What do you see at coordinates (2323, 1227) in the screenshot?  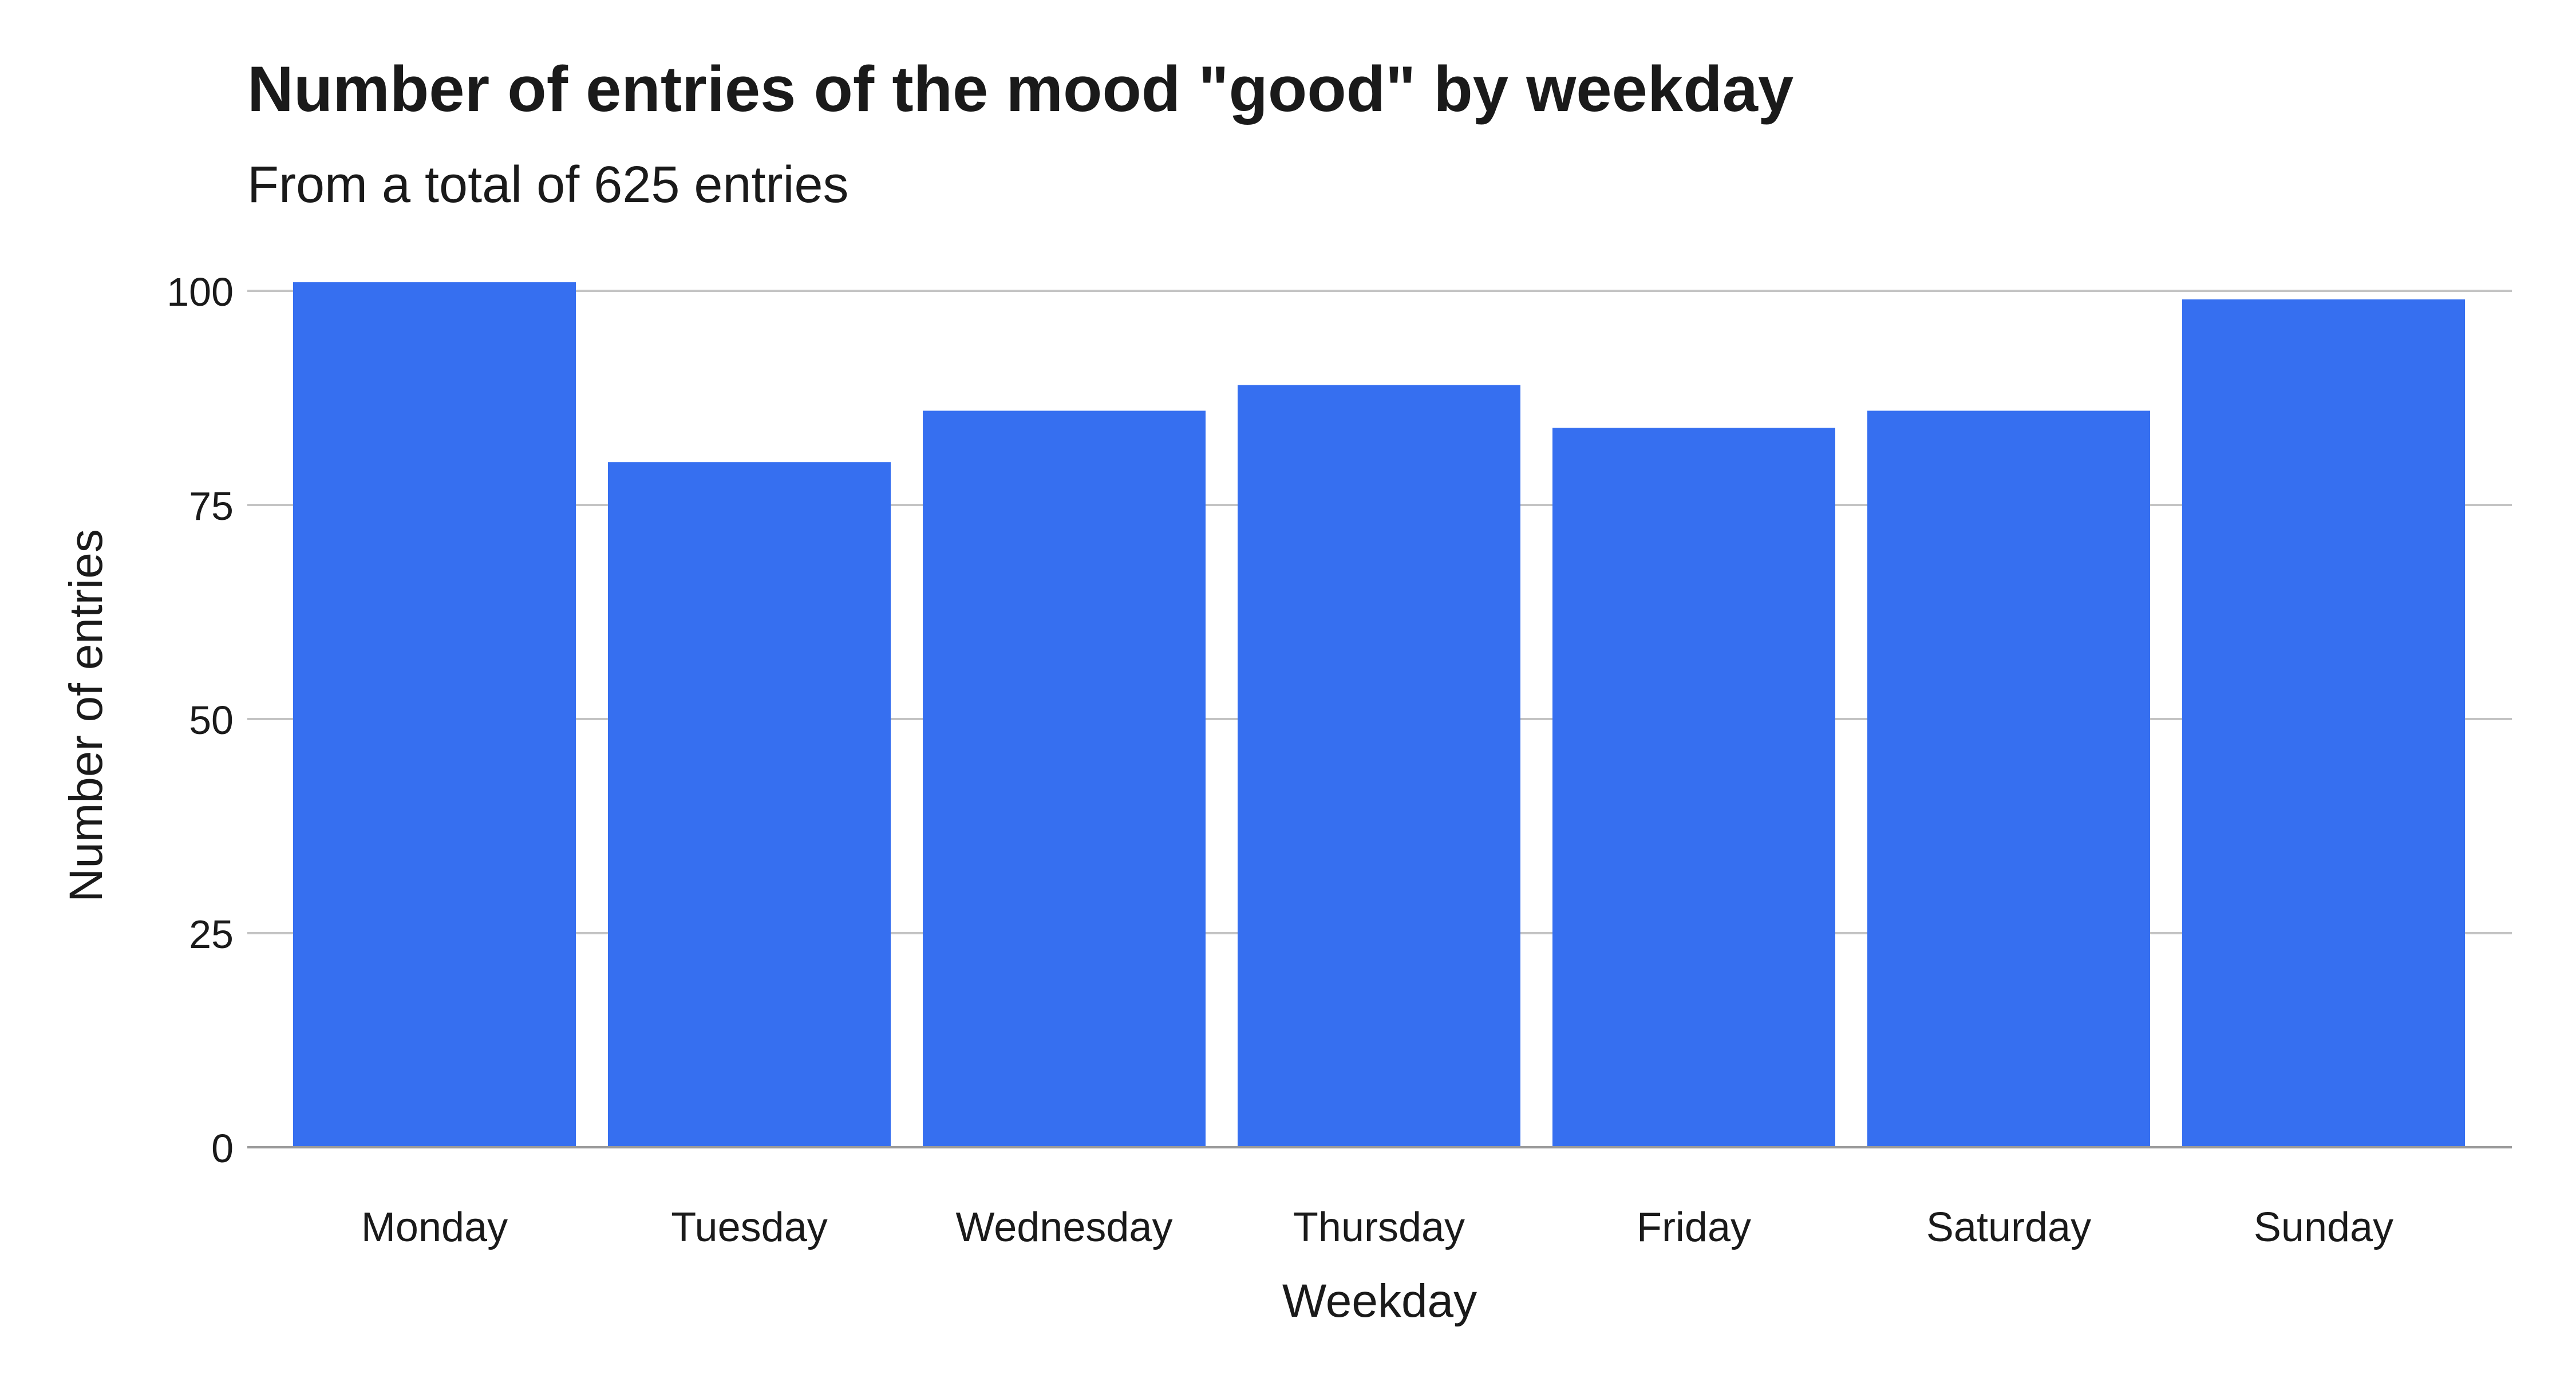 I see `x-tick-label: Sunday` at bounding box center [2323, 1227].